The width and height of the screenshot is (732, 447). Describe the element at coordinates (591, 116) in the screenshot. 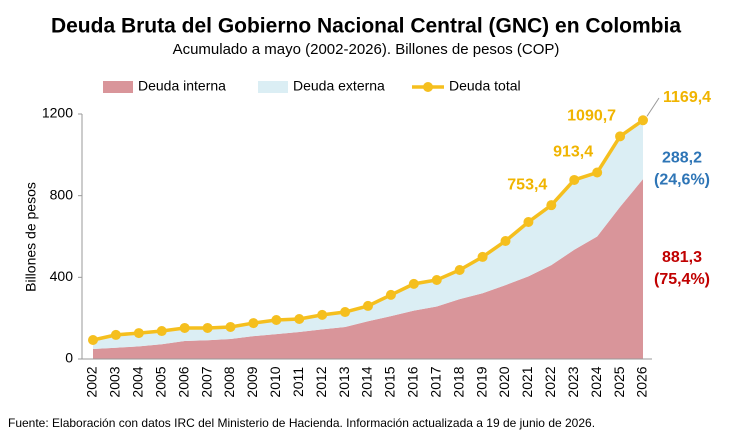

I see `value-label: 1090,7` at that location.